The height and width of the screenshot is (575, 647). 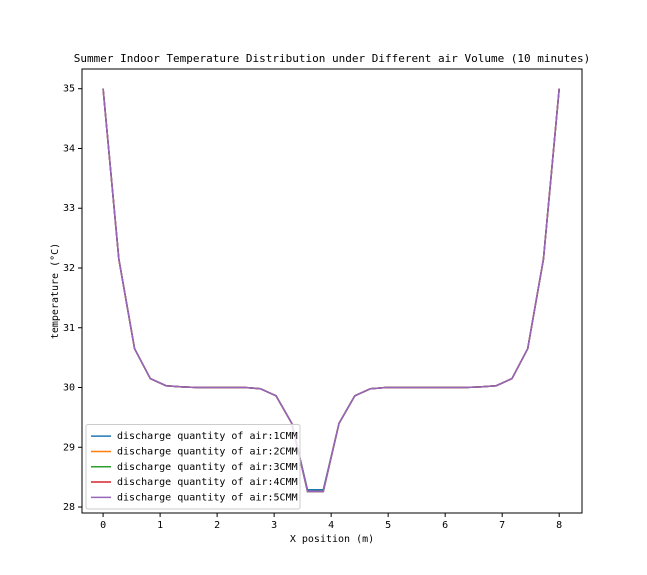 I want to click on y-axis-label: temperature (°C), so click(x=55, y=291).